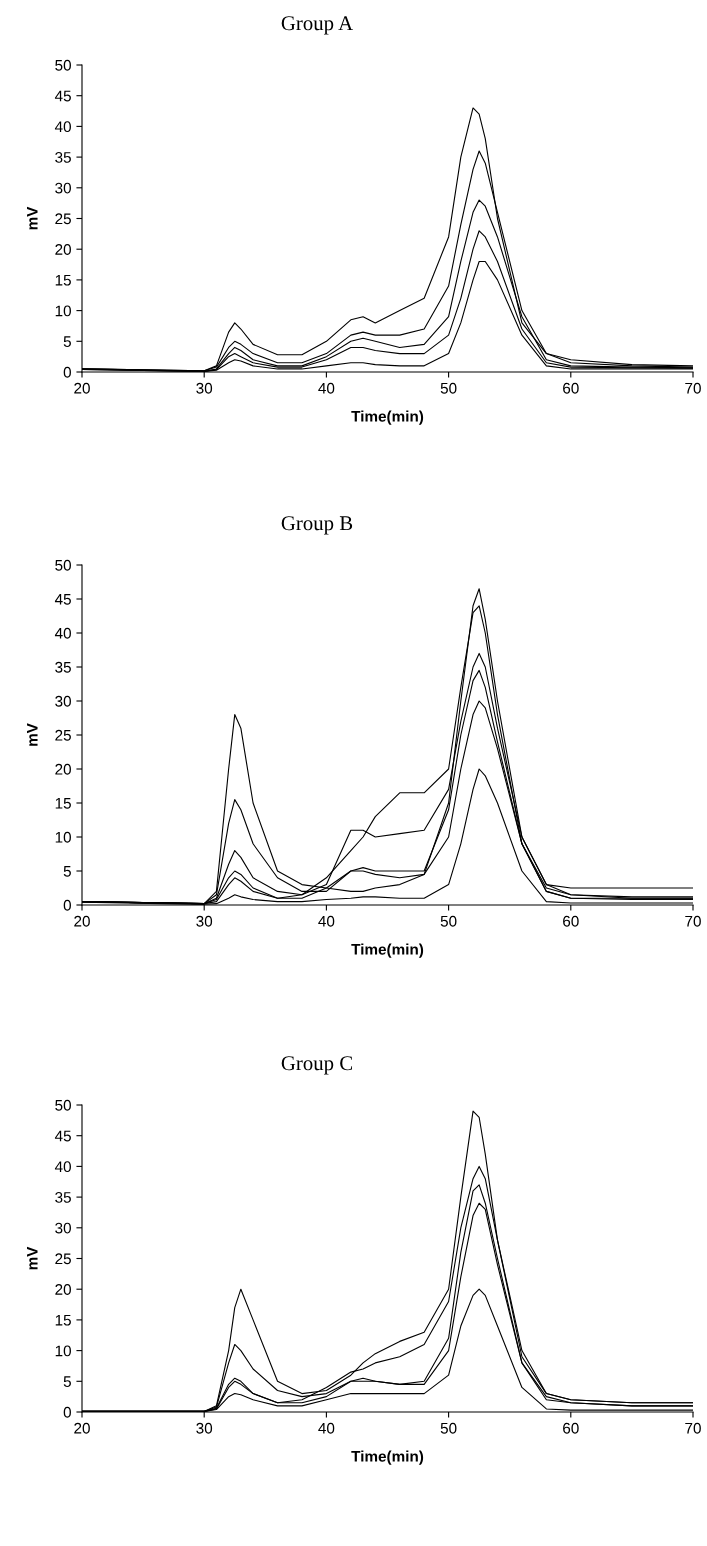  What do you see at coordinates (317, 25) in the screenshot?
I see `chart-title: Group A` at bounding box center [317, 25].